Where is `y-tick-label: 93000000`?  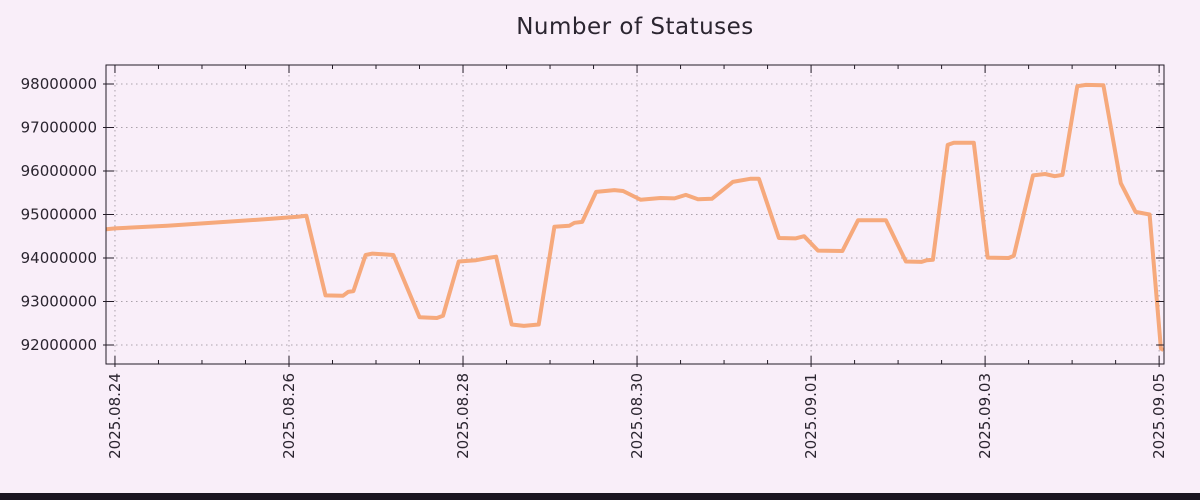
y-tick-label: 93000000 is located at coordinates (59, 301).